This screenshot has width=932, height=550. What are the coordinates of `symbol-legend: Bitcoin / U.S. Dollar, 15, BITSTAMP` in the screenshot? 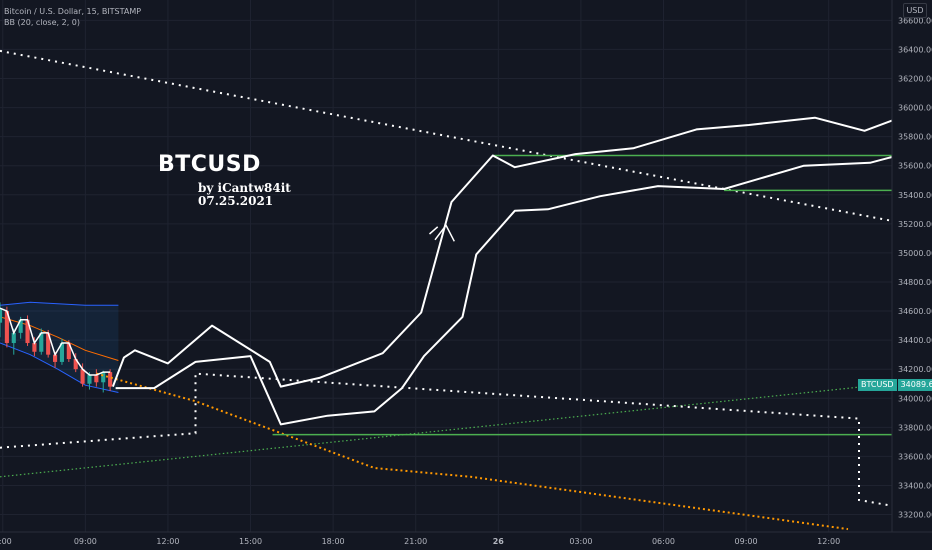 It's located at (73, 11).